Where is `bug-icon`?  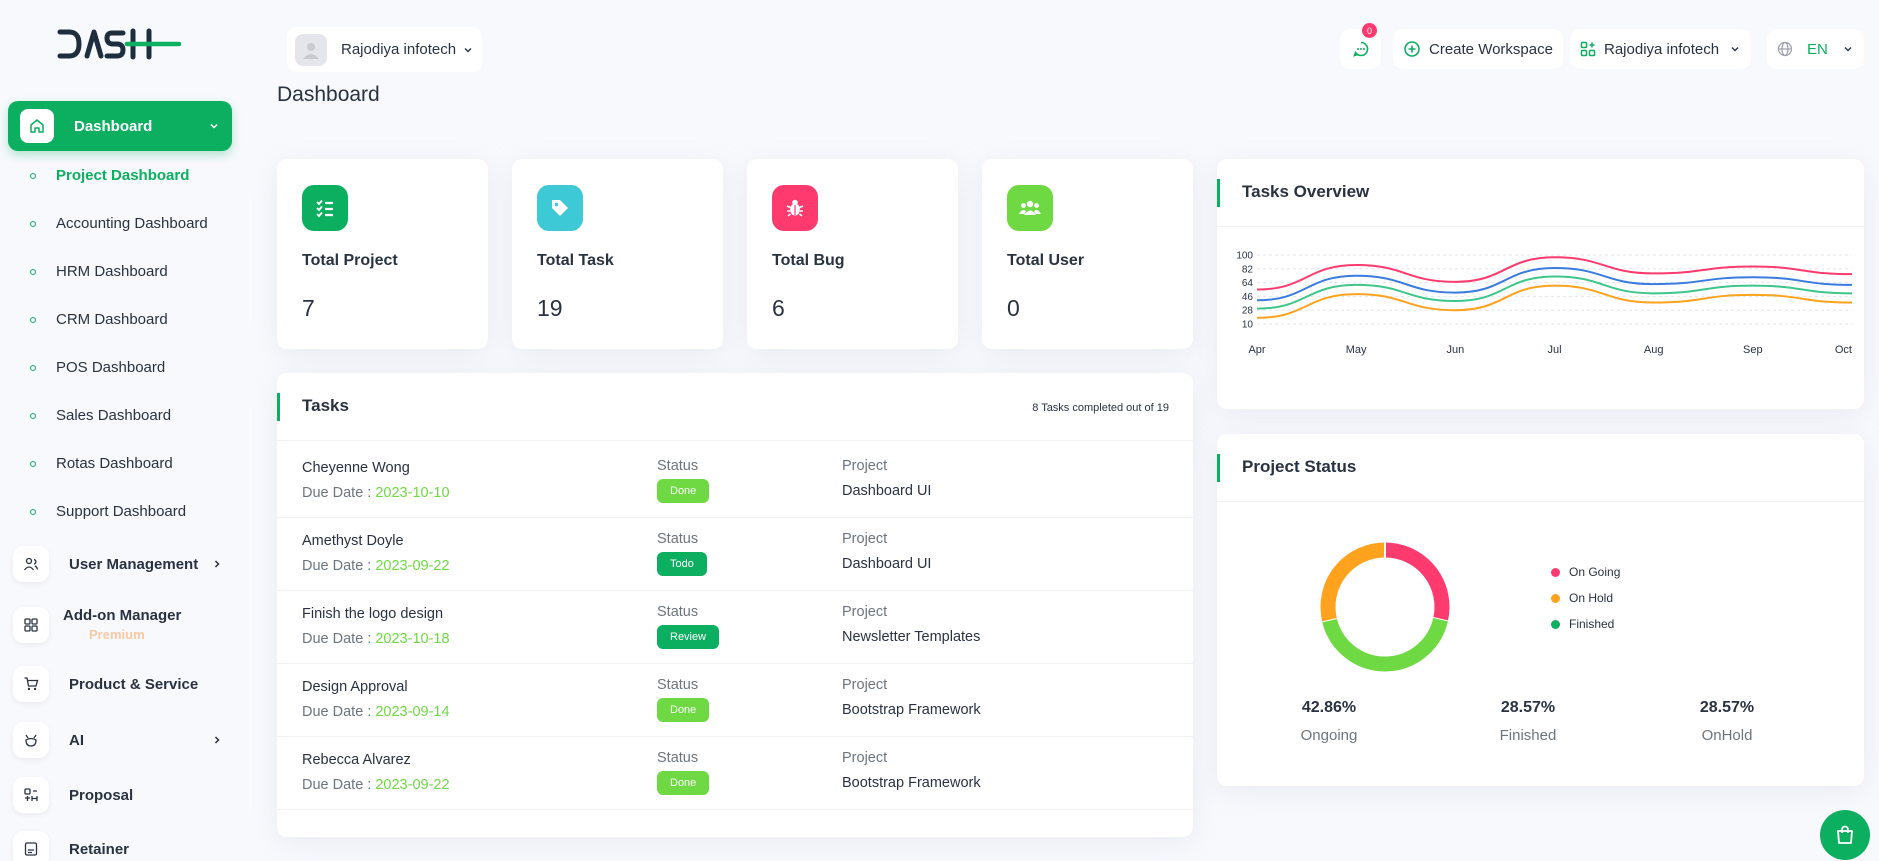
bug-icon is located at coordinates (795, 208).